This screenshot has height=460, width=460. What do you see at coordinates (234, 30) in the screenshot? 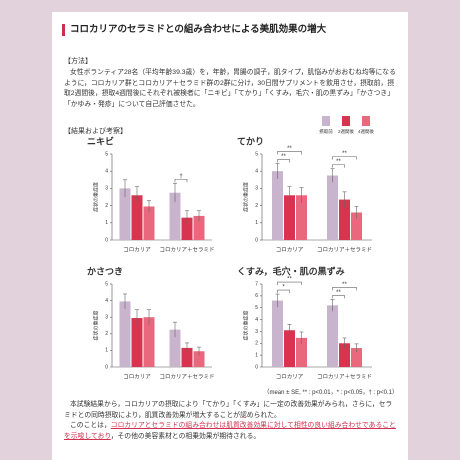
I see `title: コロカリアのセラミドとの組み合わせによる美肌効果の増大` at bounding box center [234, 30].